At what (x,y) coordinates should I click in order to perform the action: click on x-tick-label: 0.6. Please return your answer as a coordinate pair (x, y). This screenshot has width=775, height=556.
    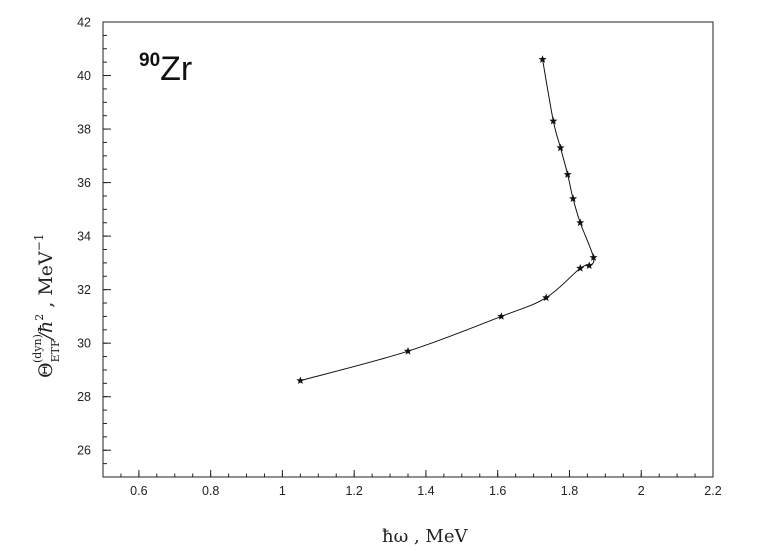
    Looking at the image, I should click on (138, 491).